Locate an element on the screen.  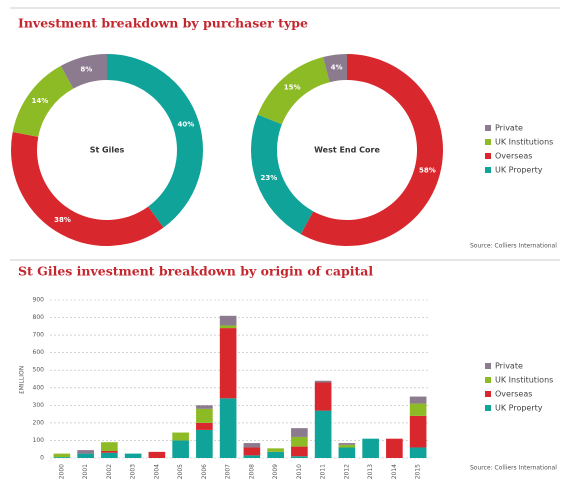
x-tick-label: 2015 is located at coordinates (418, 471).